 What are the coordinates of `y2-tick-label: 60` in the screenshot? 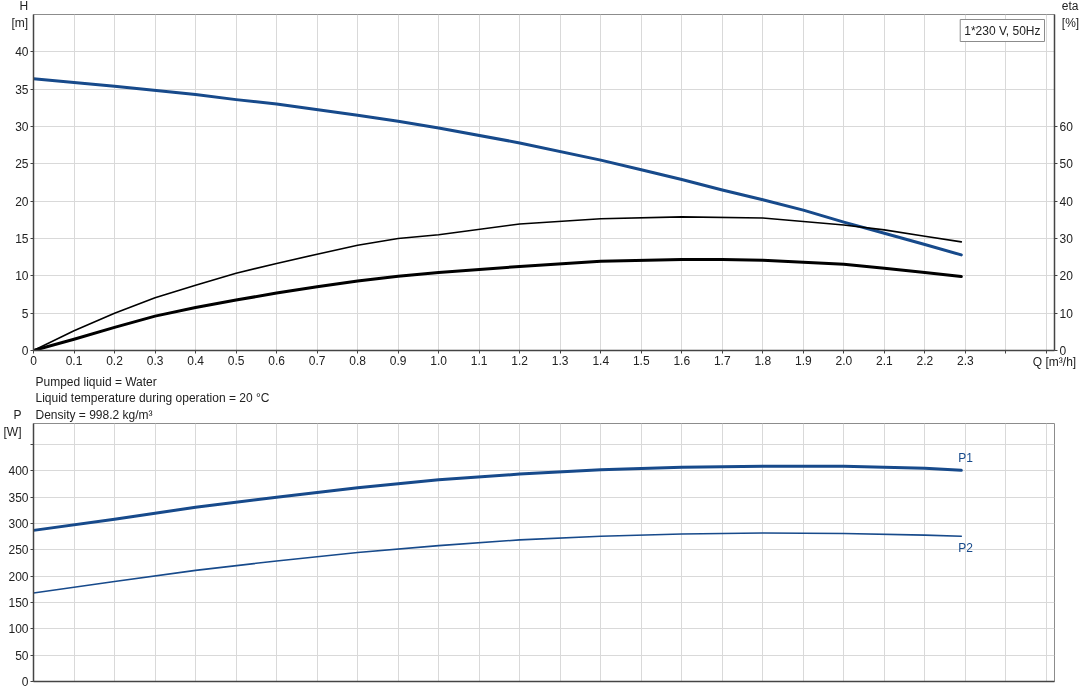 It's located at (1066, 127).